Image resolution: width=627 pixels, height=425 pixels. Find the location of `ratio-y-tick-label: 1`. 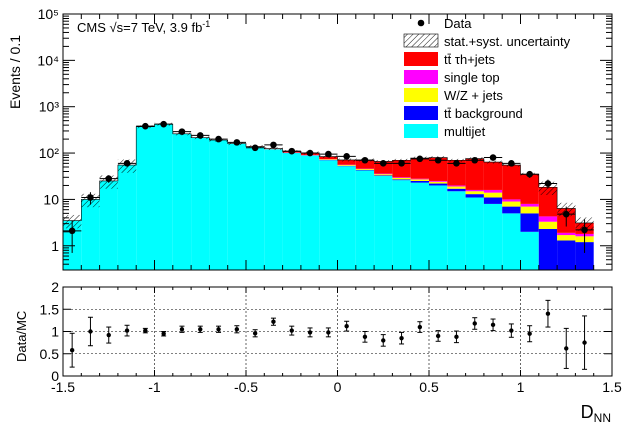

ratio-y-tick-label: 1 is located at coordinates (55, 332).